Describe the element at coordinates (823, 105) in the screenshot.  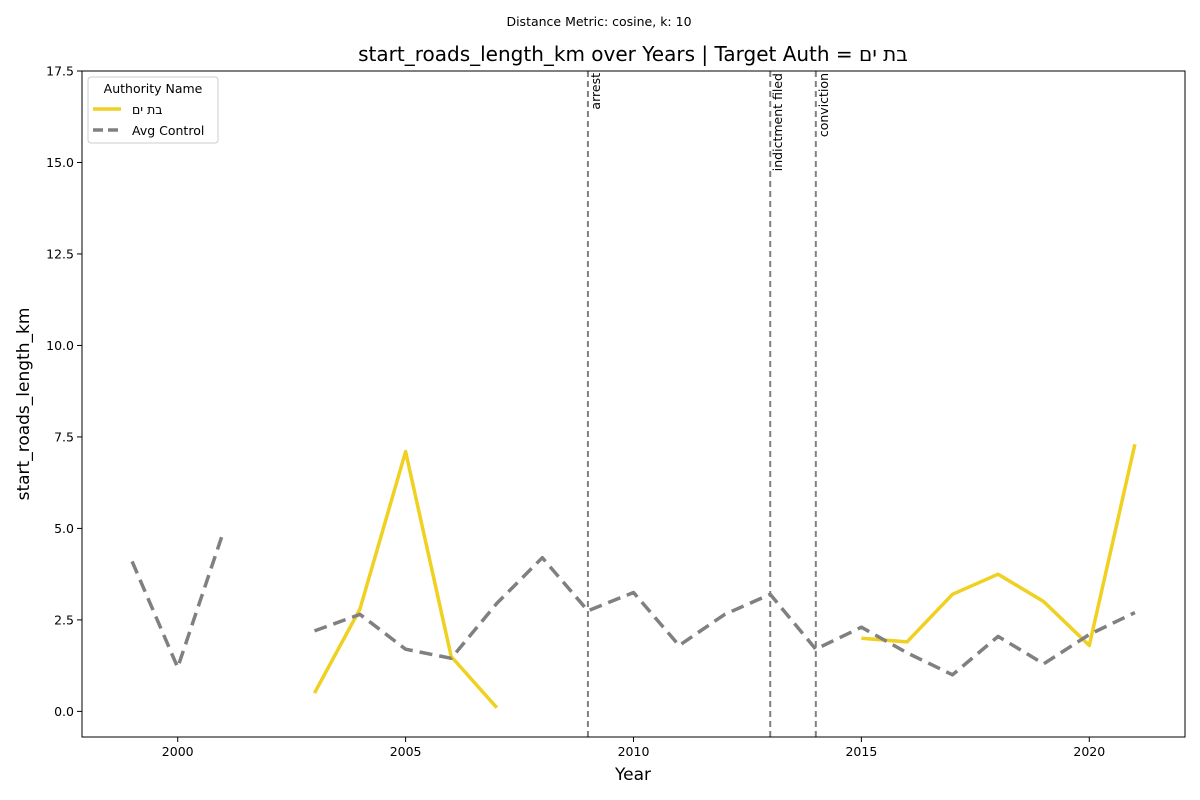
I see `event-label-conviction: conviction` at that location.